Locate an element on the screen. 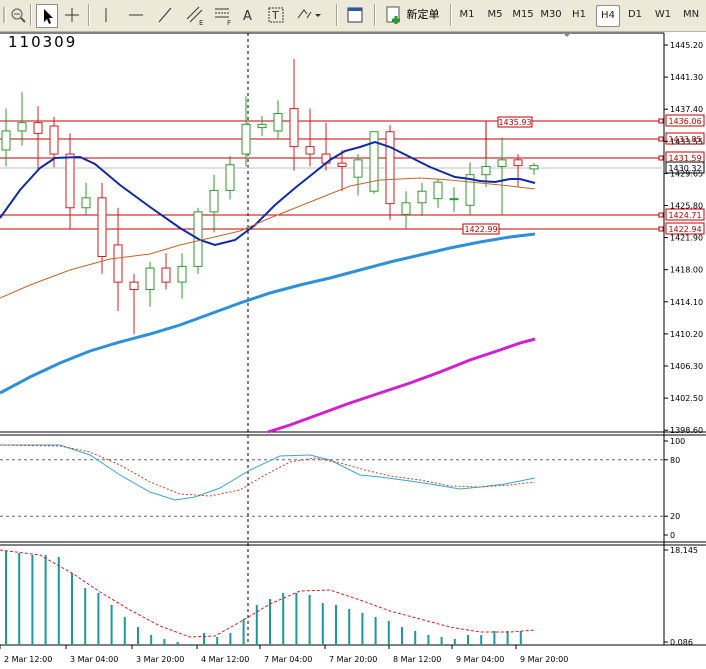  price-axis-label: 1398.60 is located at coordinates (686, 430).